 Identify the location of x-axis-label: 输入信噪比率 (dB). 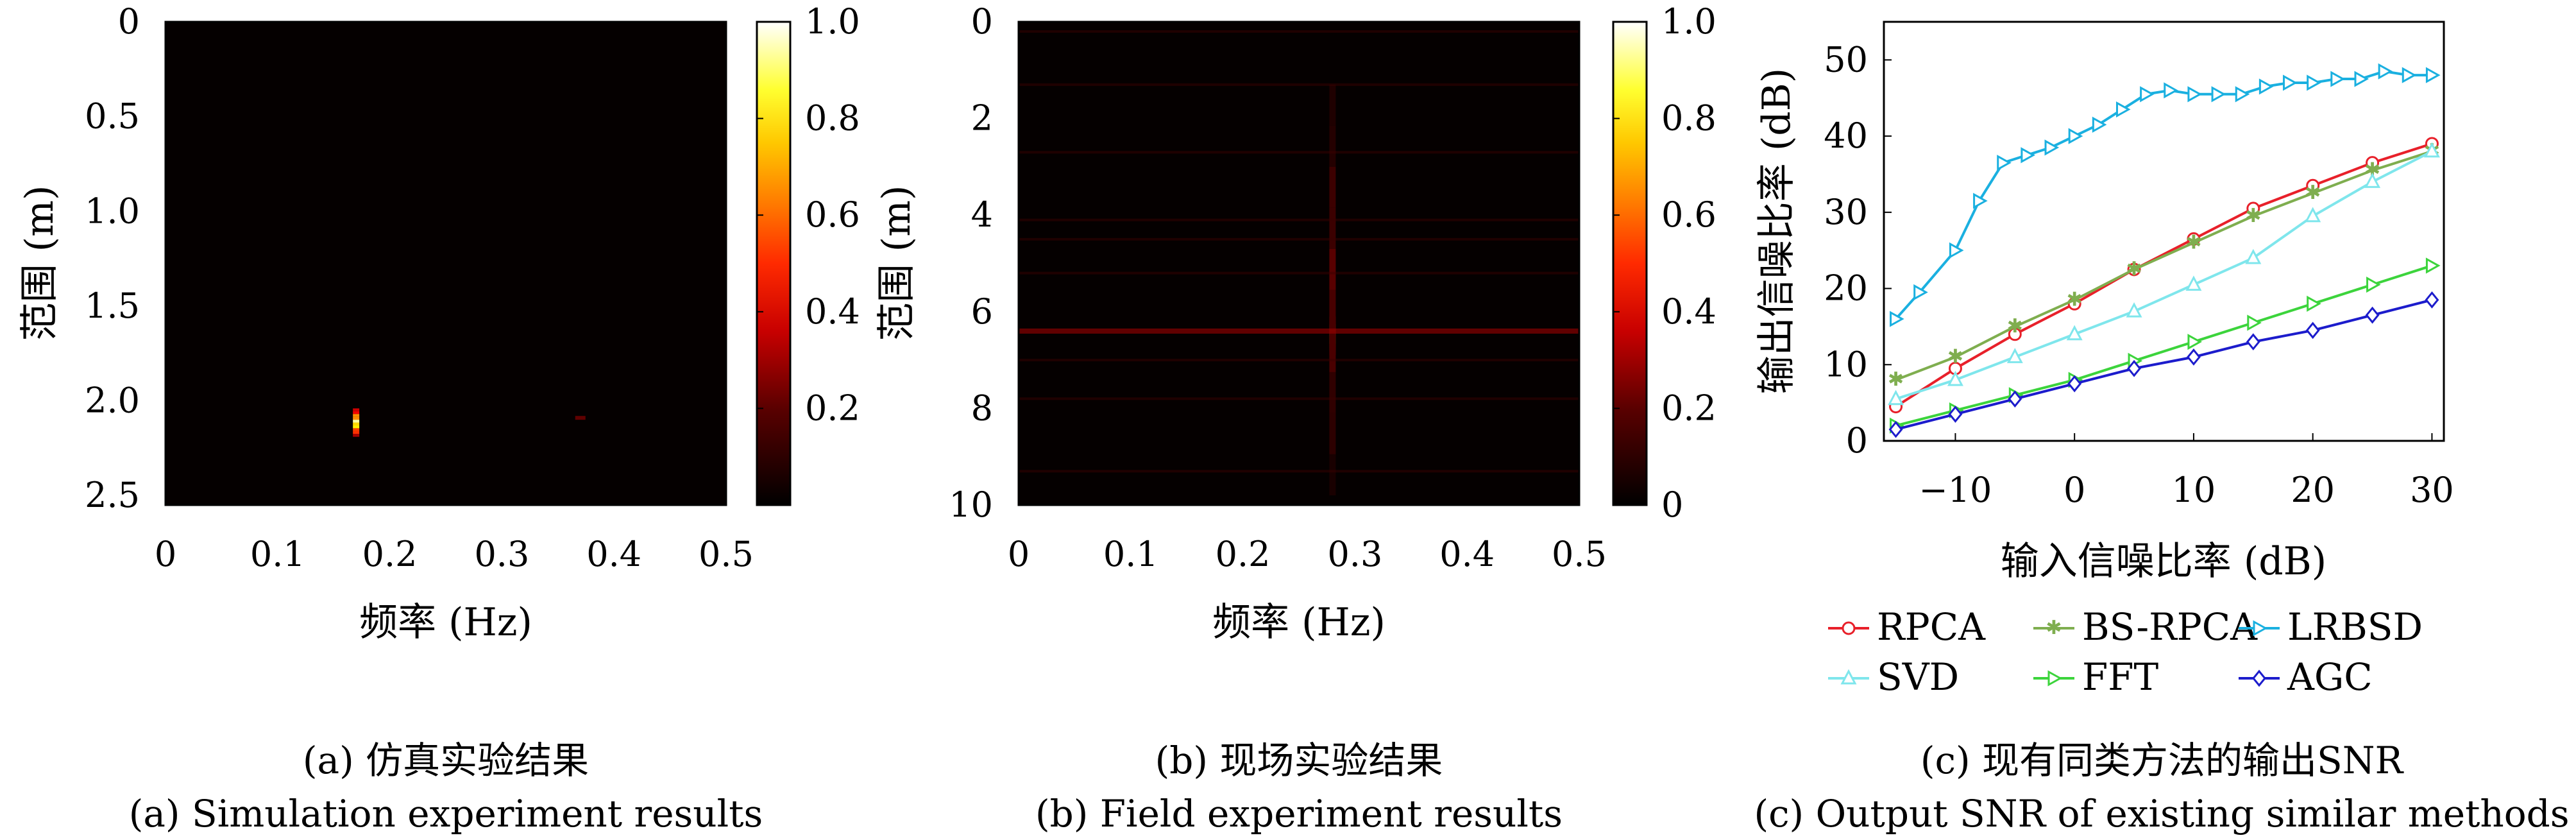
(2163, 561).